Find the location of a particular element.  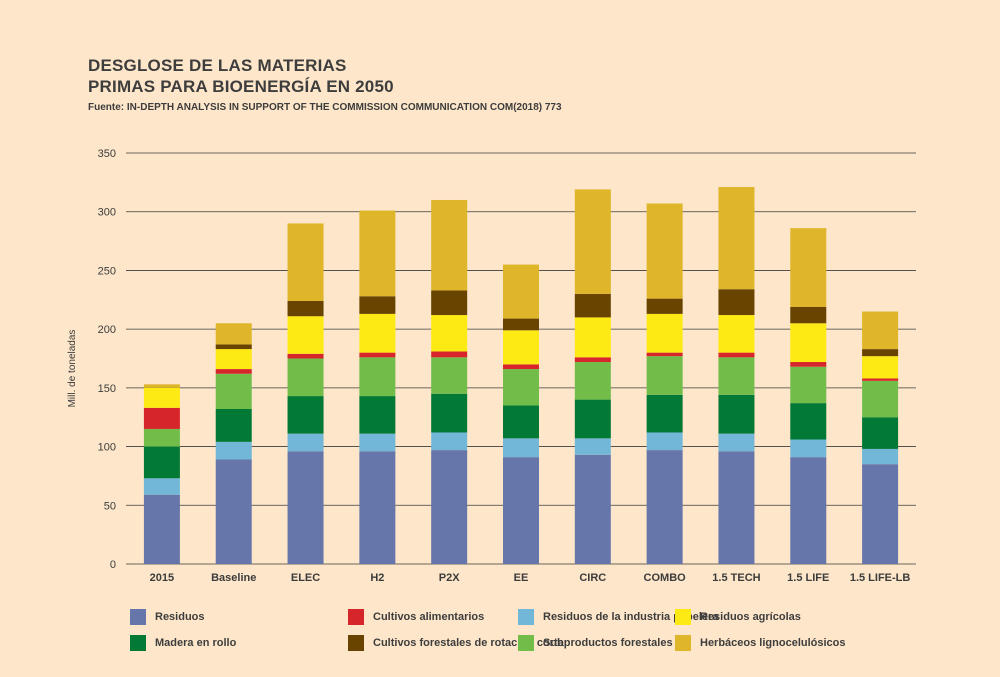

x-tick-label: H2 is located at coordinates (377, 578).